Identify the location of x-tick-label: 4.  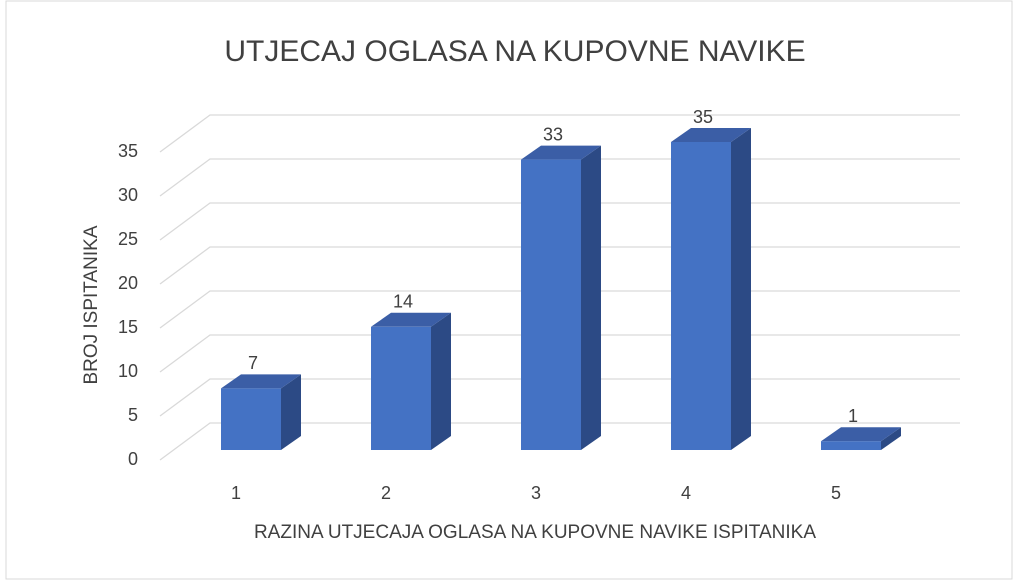
(686, 493).